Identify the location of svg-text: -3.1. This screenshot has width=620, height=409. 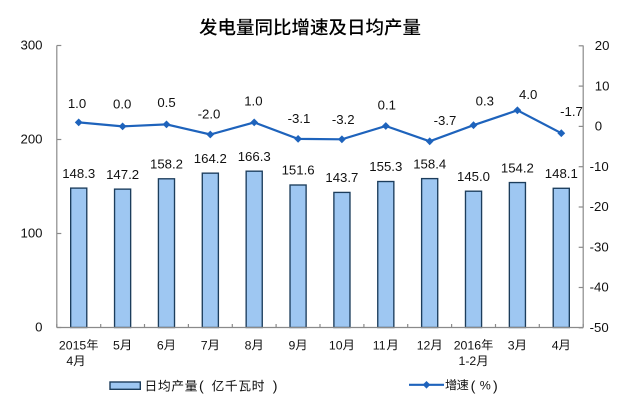
(299, 118).